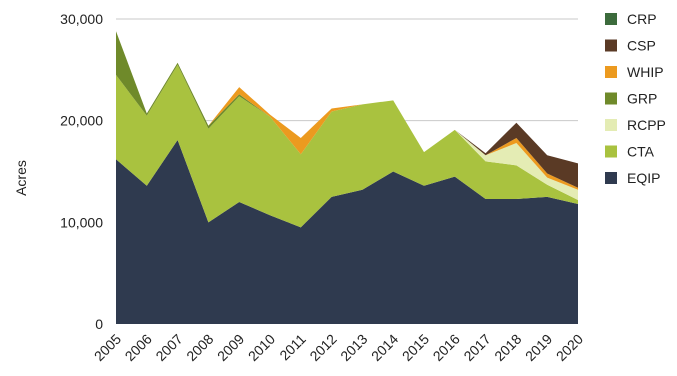 This screenshot has height=376, width=677. What do you see at coordinates (384, 347) in the screenshot?
I see `x-tick-label: 2014` at bounding box center [384, 347].